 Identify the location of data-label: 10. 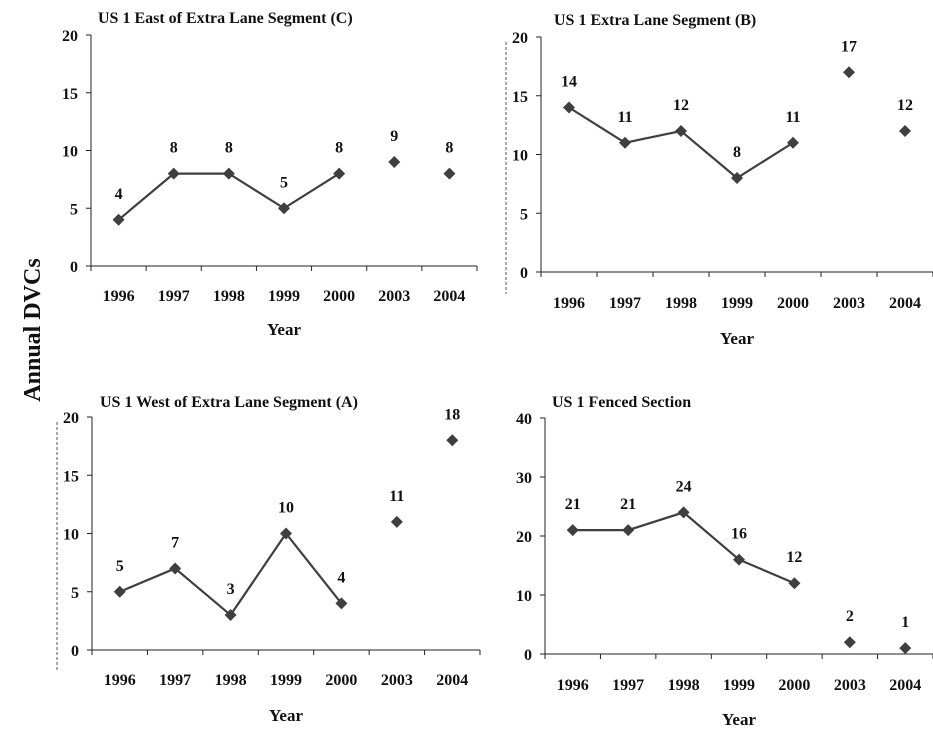
(286, 508).